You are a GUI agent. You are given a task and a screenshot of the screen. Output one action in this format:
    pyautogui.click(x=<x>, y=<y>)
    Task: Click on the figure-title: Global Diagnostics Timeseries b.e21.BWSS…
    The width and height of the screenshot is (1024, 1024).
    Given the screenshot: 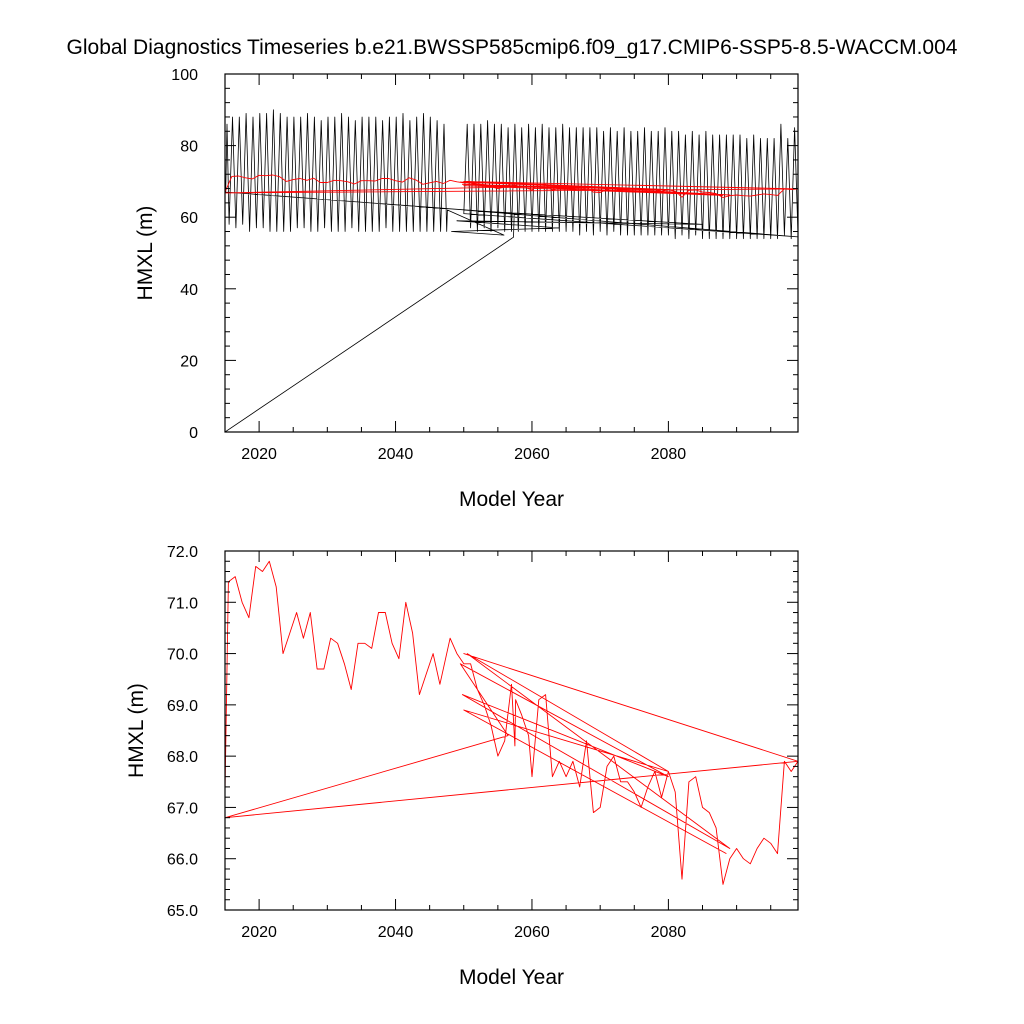 What is the action you would take?
    pyautogui.click(x=512, y=47)
    